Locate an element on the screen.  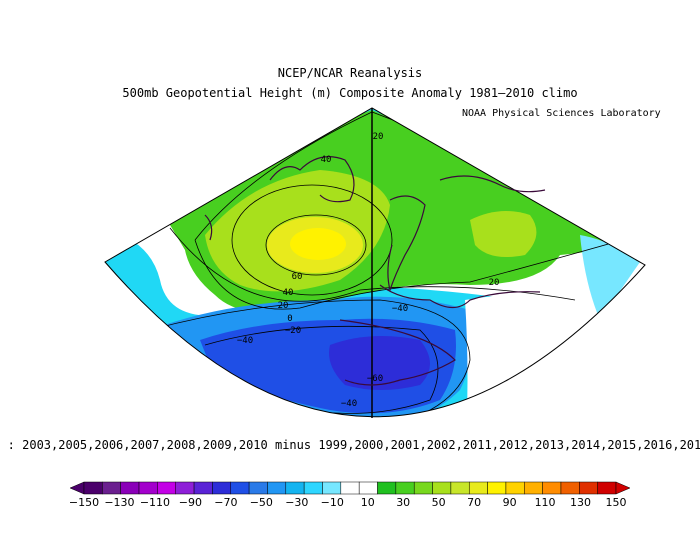
coast-arctic is located at coordinates (492, 184).